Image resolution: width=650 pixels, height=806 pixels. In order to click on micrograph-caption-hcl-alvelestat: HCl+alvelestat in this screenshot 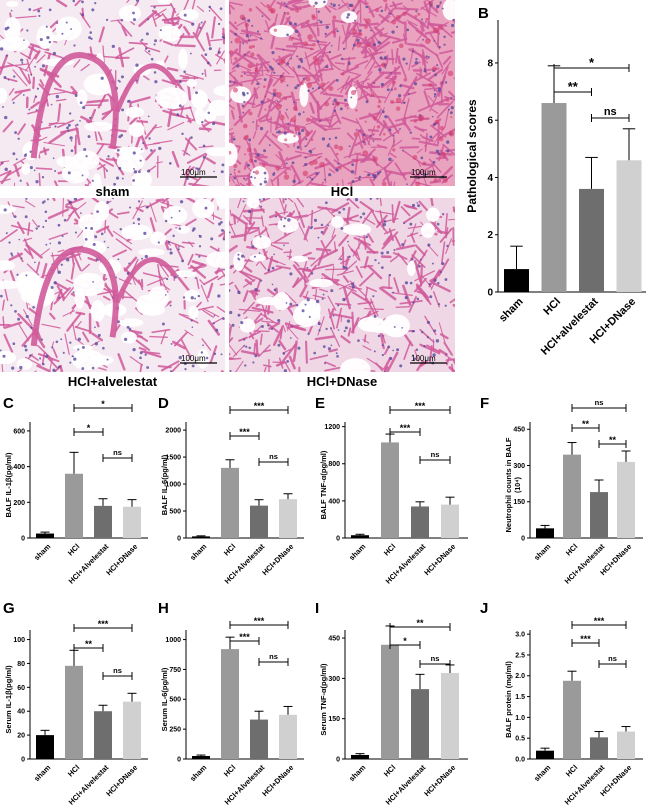, I will do `click(112, 381)`.